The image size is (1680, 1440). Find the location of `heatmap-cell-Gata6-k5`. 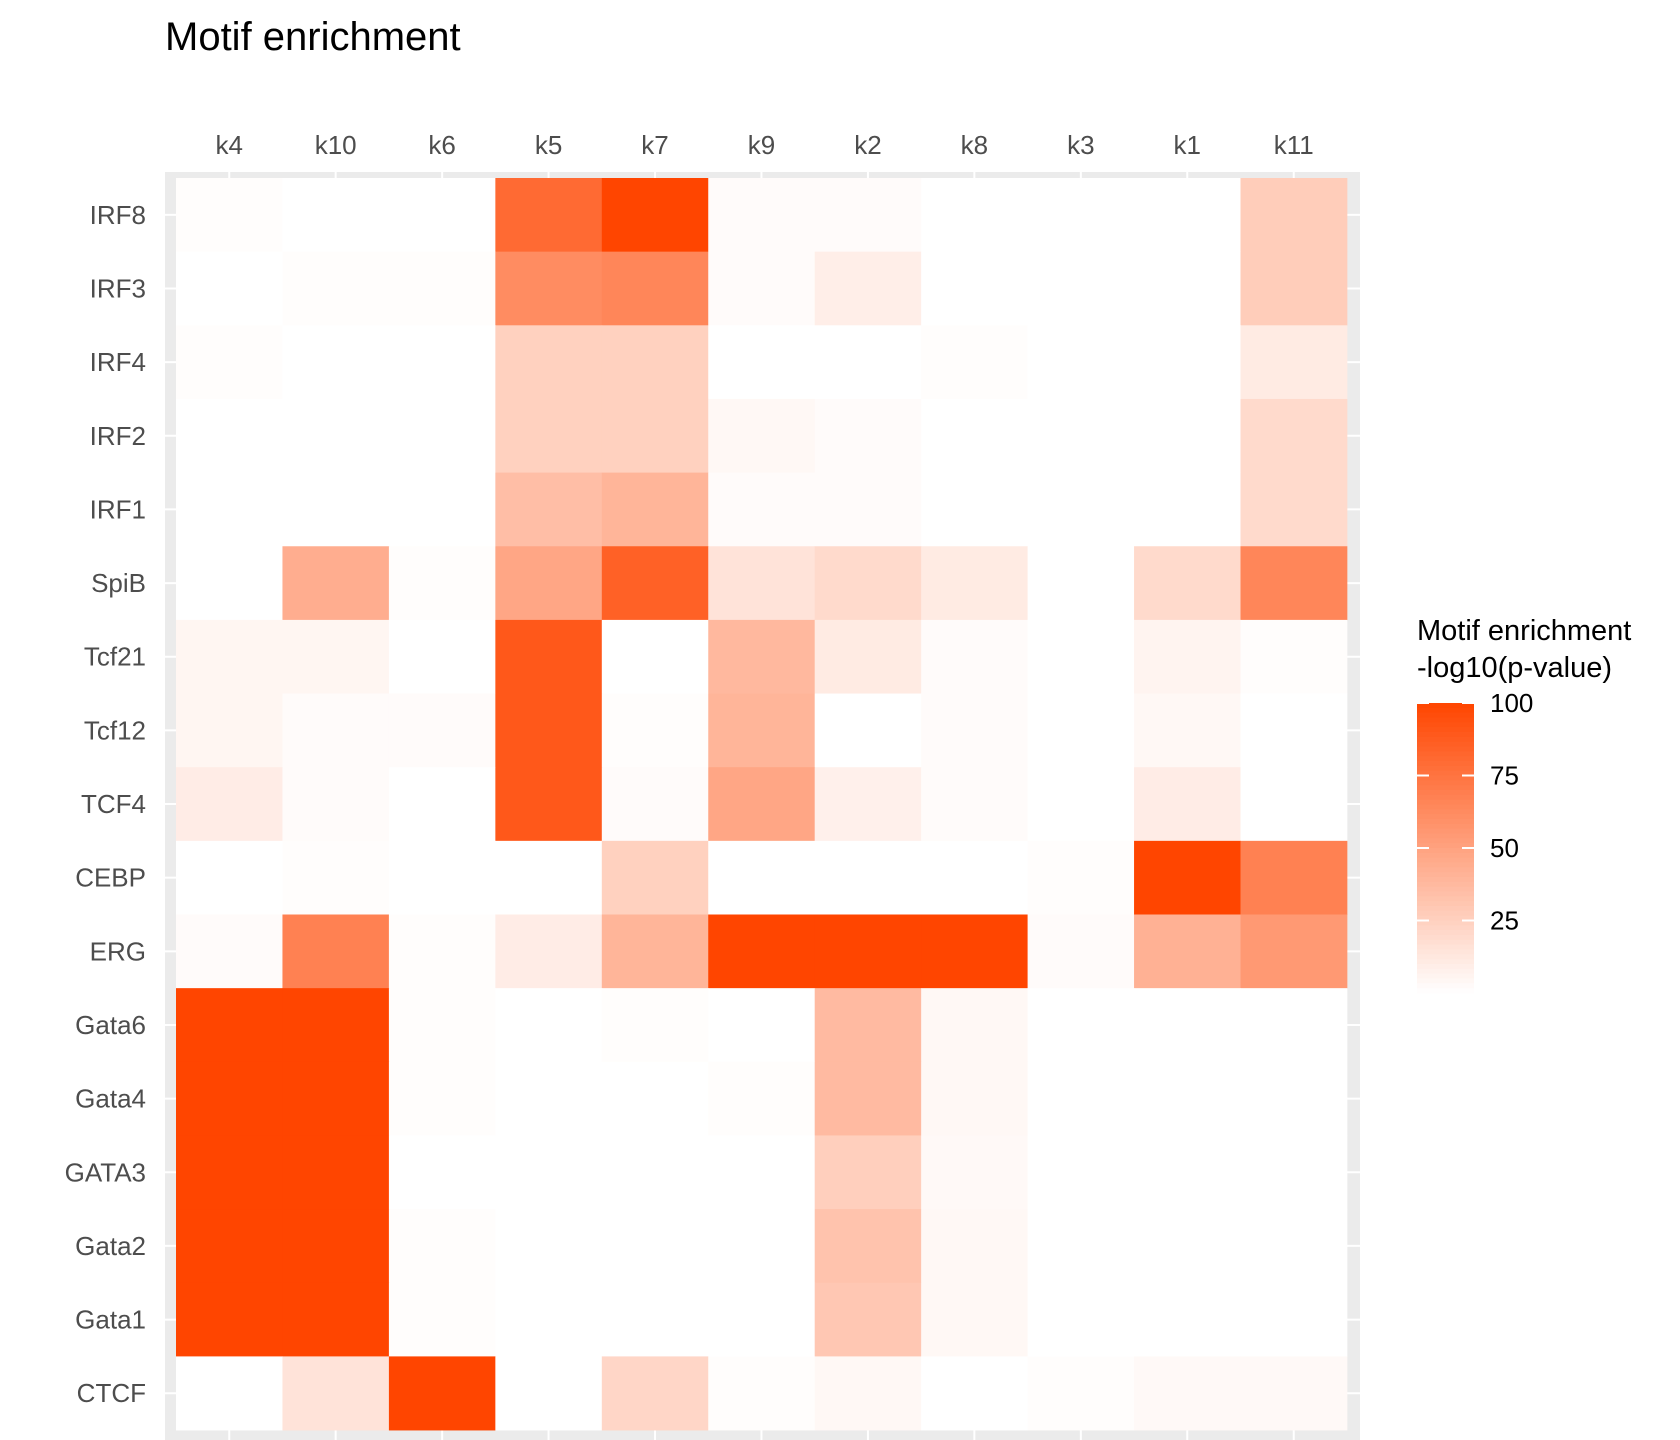

heatmap-cell-Gata6-k5 is located at coordinates (549, 1025).